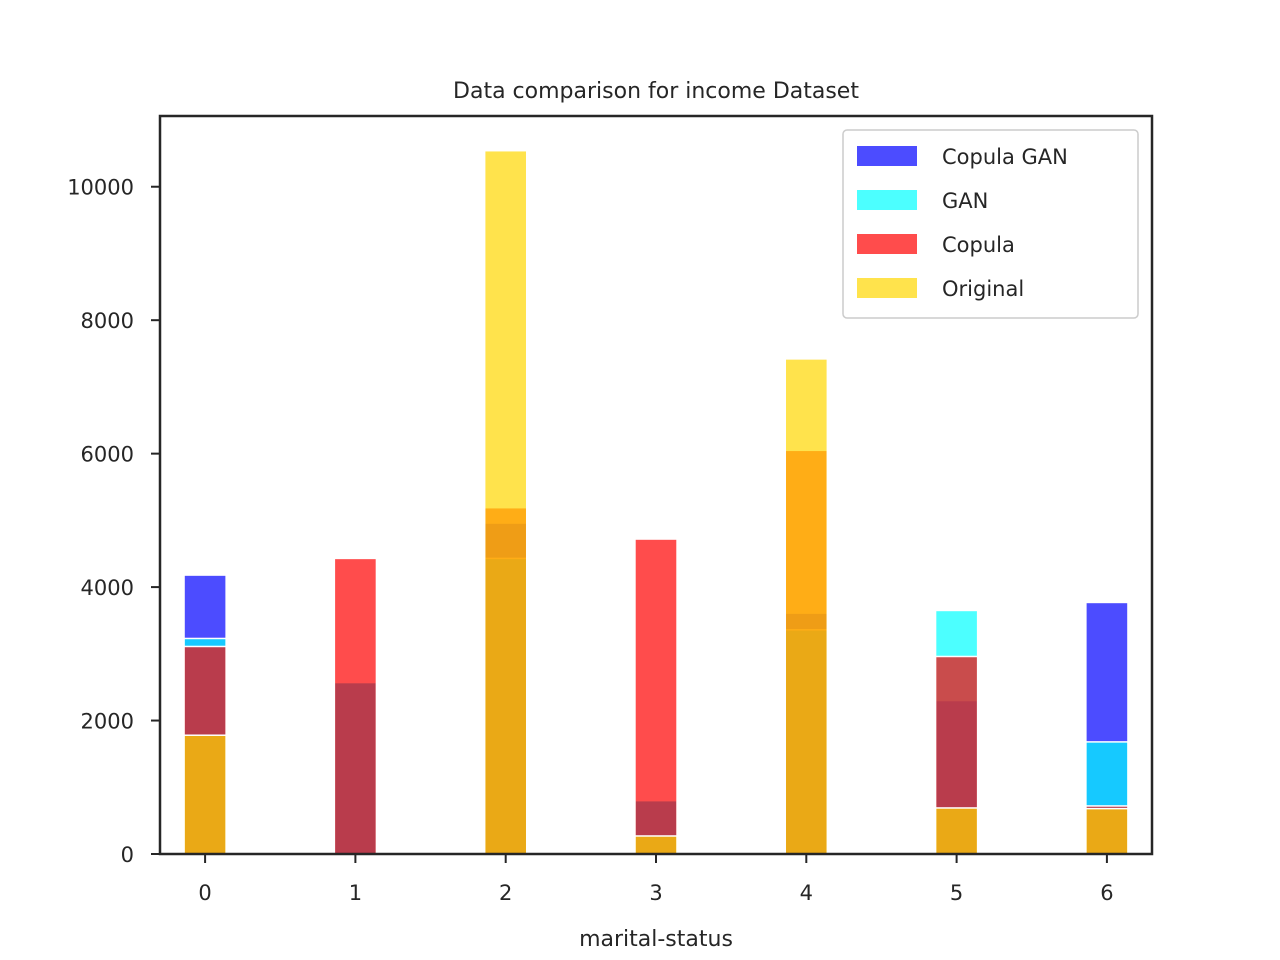 The height and width of the screenshot is (960, 1280). What do you see at coordinates (505, 893) in the screenshot?
I see `x-tick-label: 2` at bounding box center [505, 893].